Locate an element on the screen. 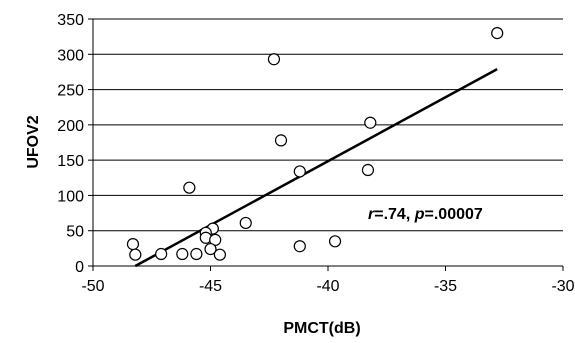  y-tick-label: 150 is located at coordinates (70, 161).